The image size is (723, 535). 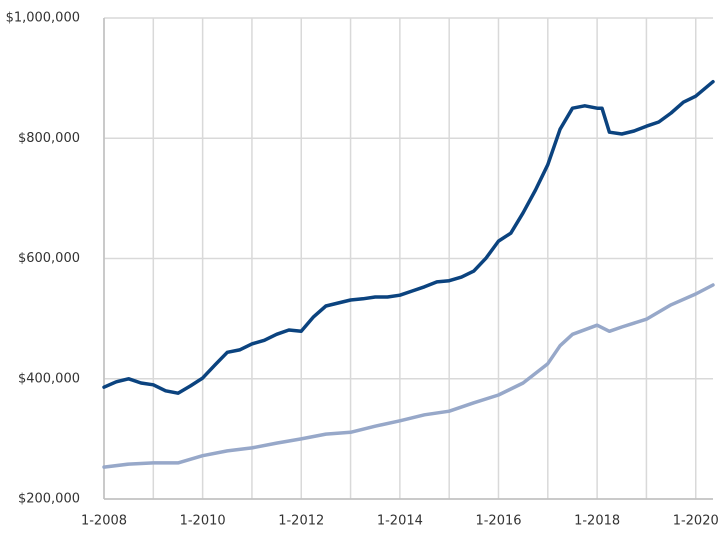 I want to click on y-tick-label: $400,000, so click(x=49, y=378).